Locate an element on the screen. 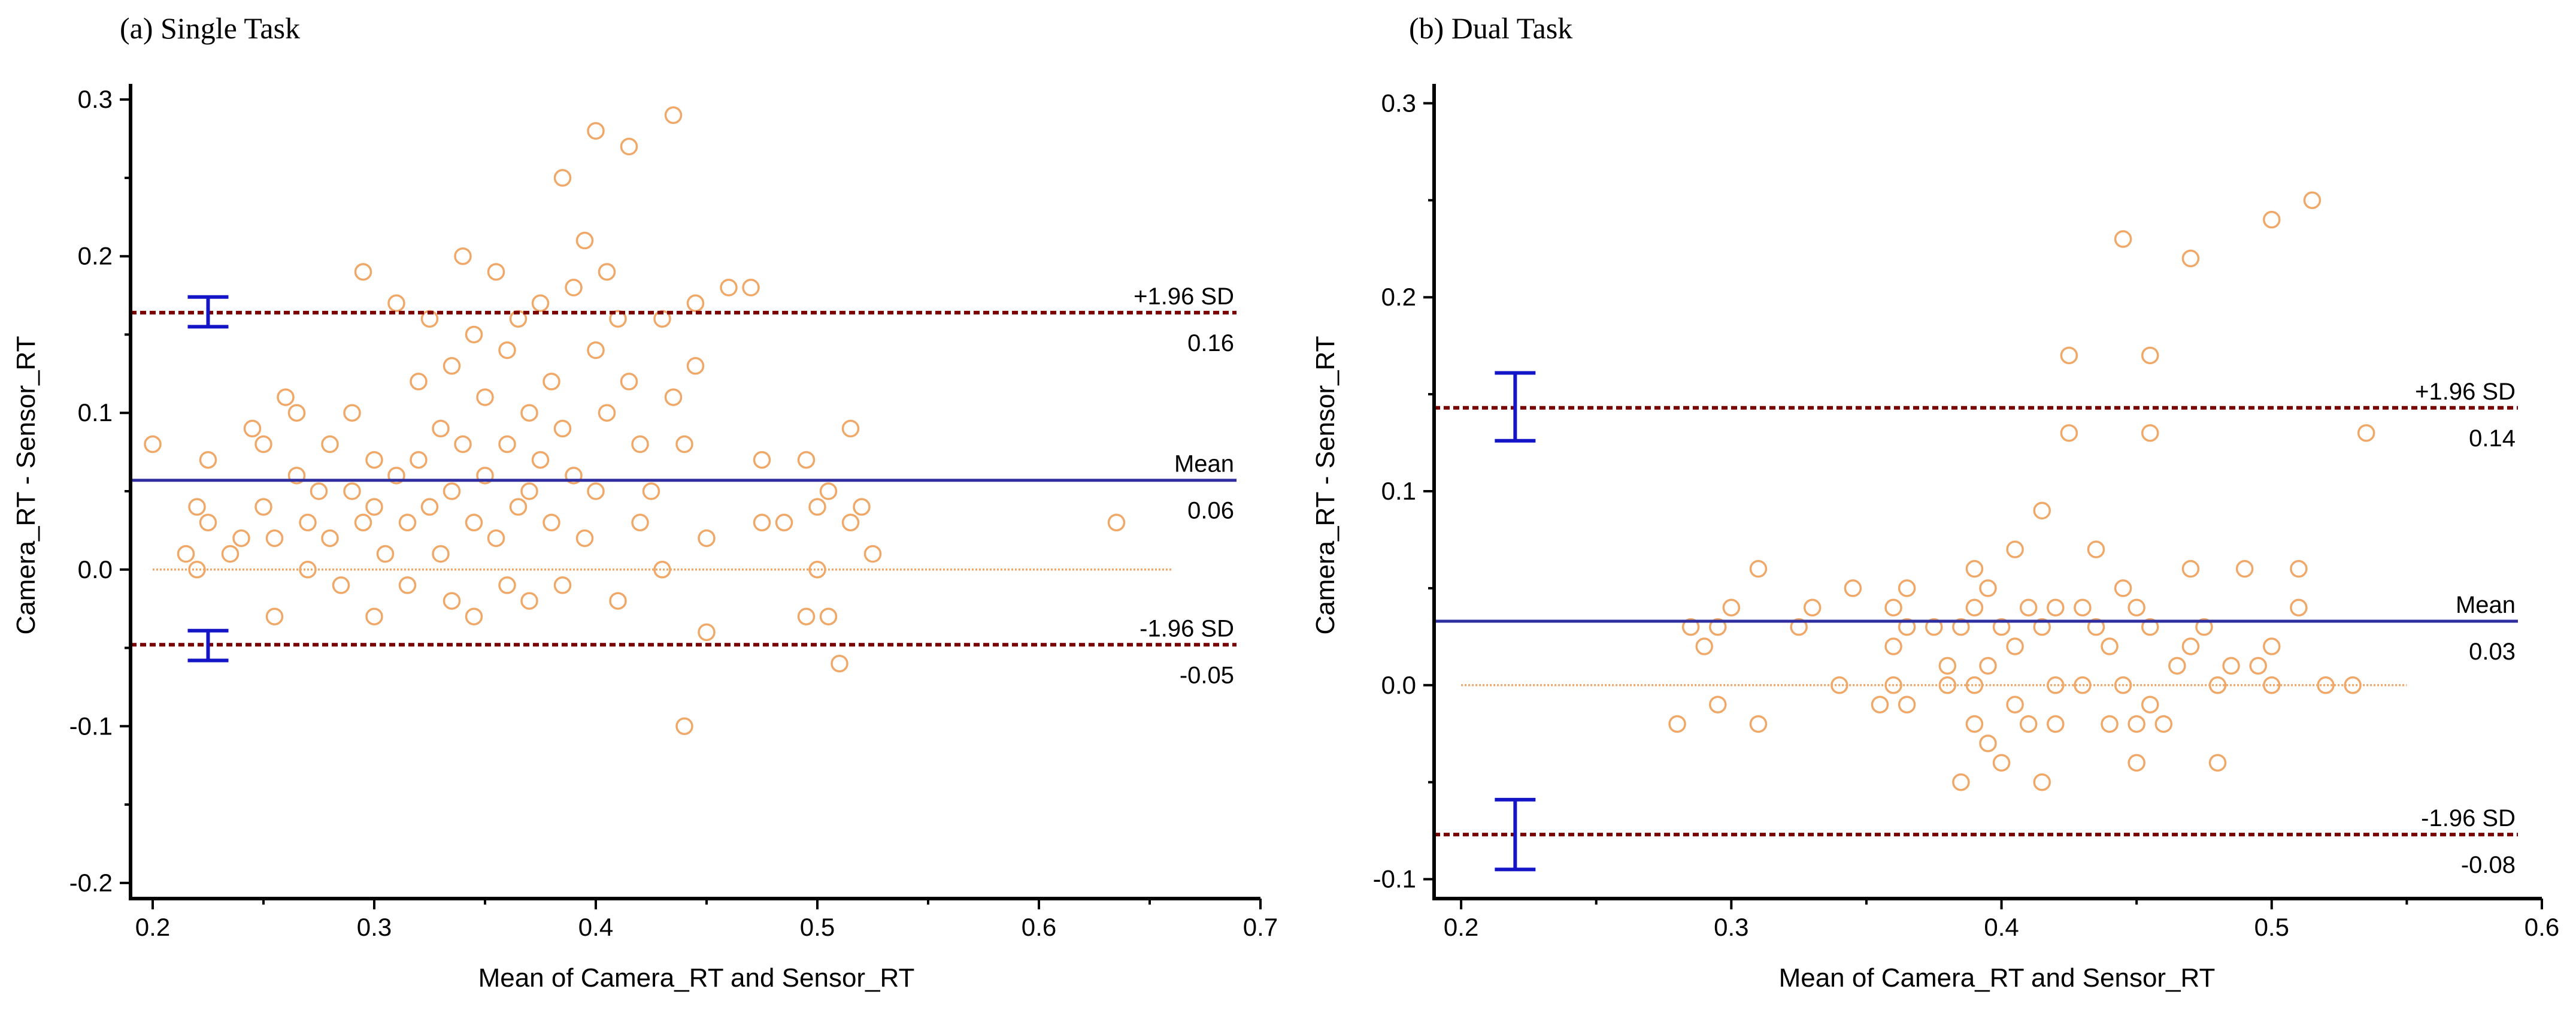 The image size is (2576, 1013). panel-title: (b) Dual Task is located at coordinates (1490, 28).